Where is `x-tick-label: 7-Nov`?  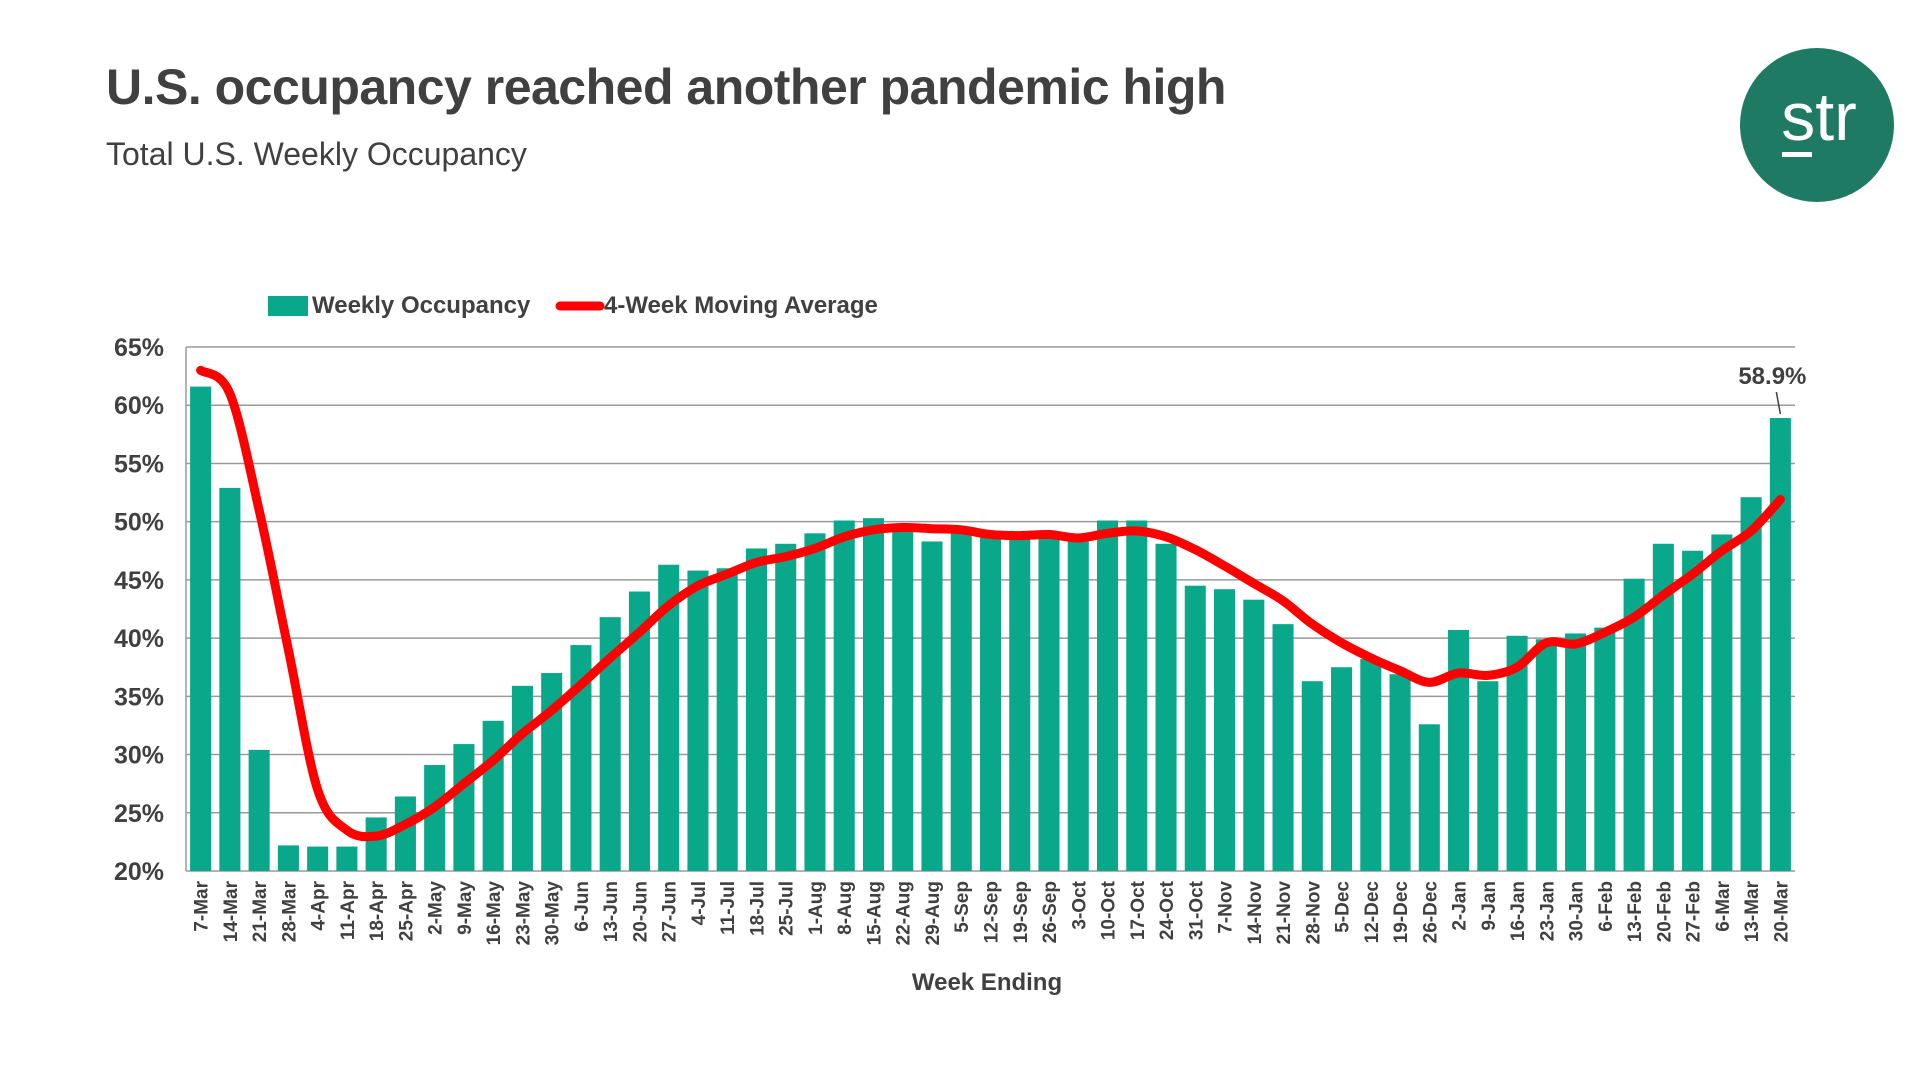
x-tick-label: 7-Nov is located at coordinates (1226, 907).